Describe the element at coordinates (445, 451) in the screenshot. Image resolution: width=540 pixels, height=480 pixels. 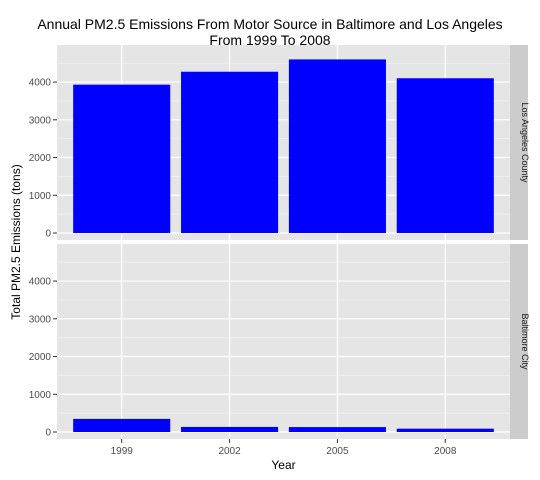
I see `x-tick-label: 2008` at that location.